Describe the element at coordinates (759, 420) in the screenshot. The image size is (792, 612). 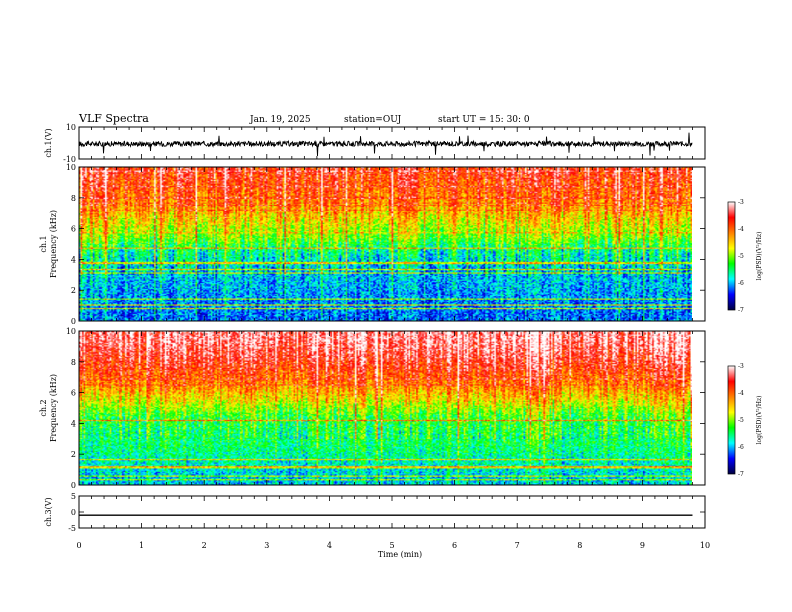
I see `ch2-colorbar-label: log(PSD)(V²/Hz)` at that location.